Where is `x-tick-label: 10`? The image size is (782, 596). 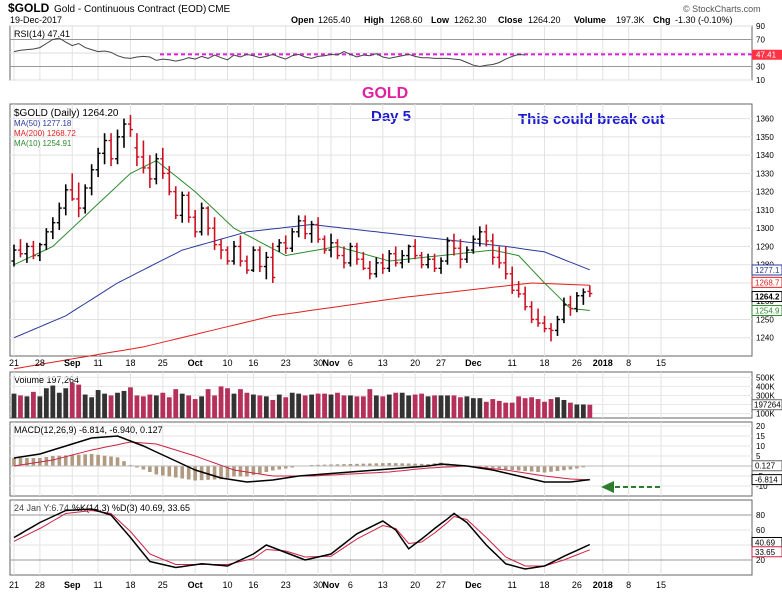 x-tick-label: 10 is located at coordinates (228, 363).